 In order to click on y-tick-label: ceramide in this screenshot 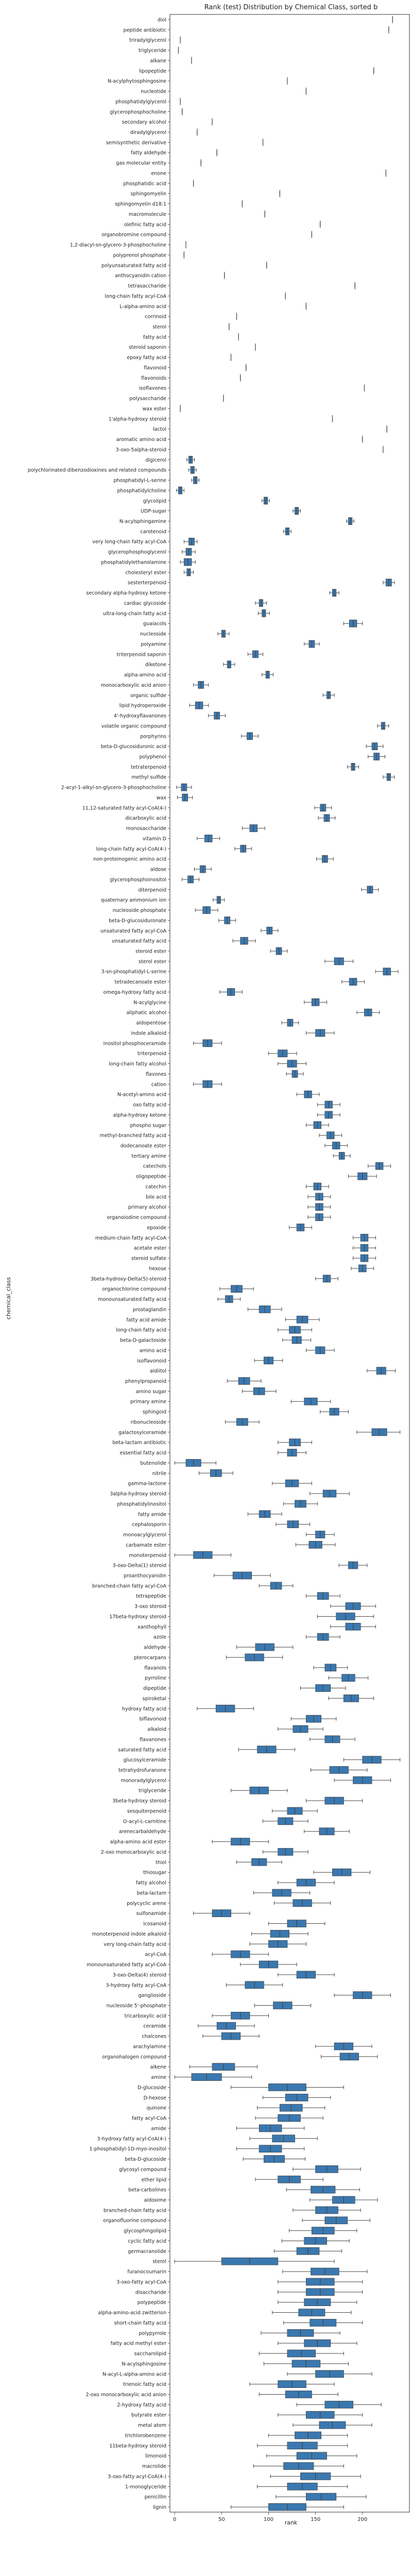, I will do `click(154, 2026)`.